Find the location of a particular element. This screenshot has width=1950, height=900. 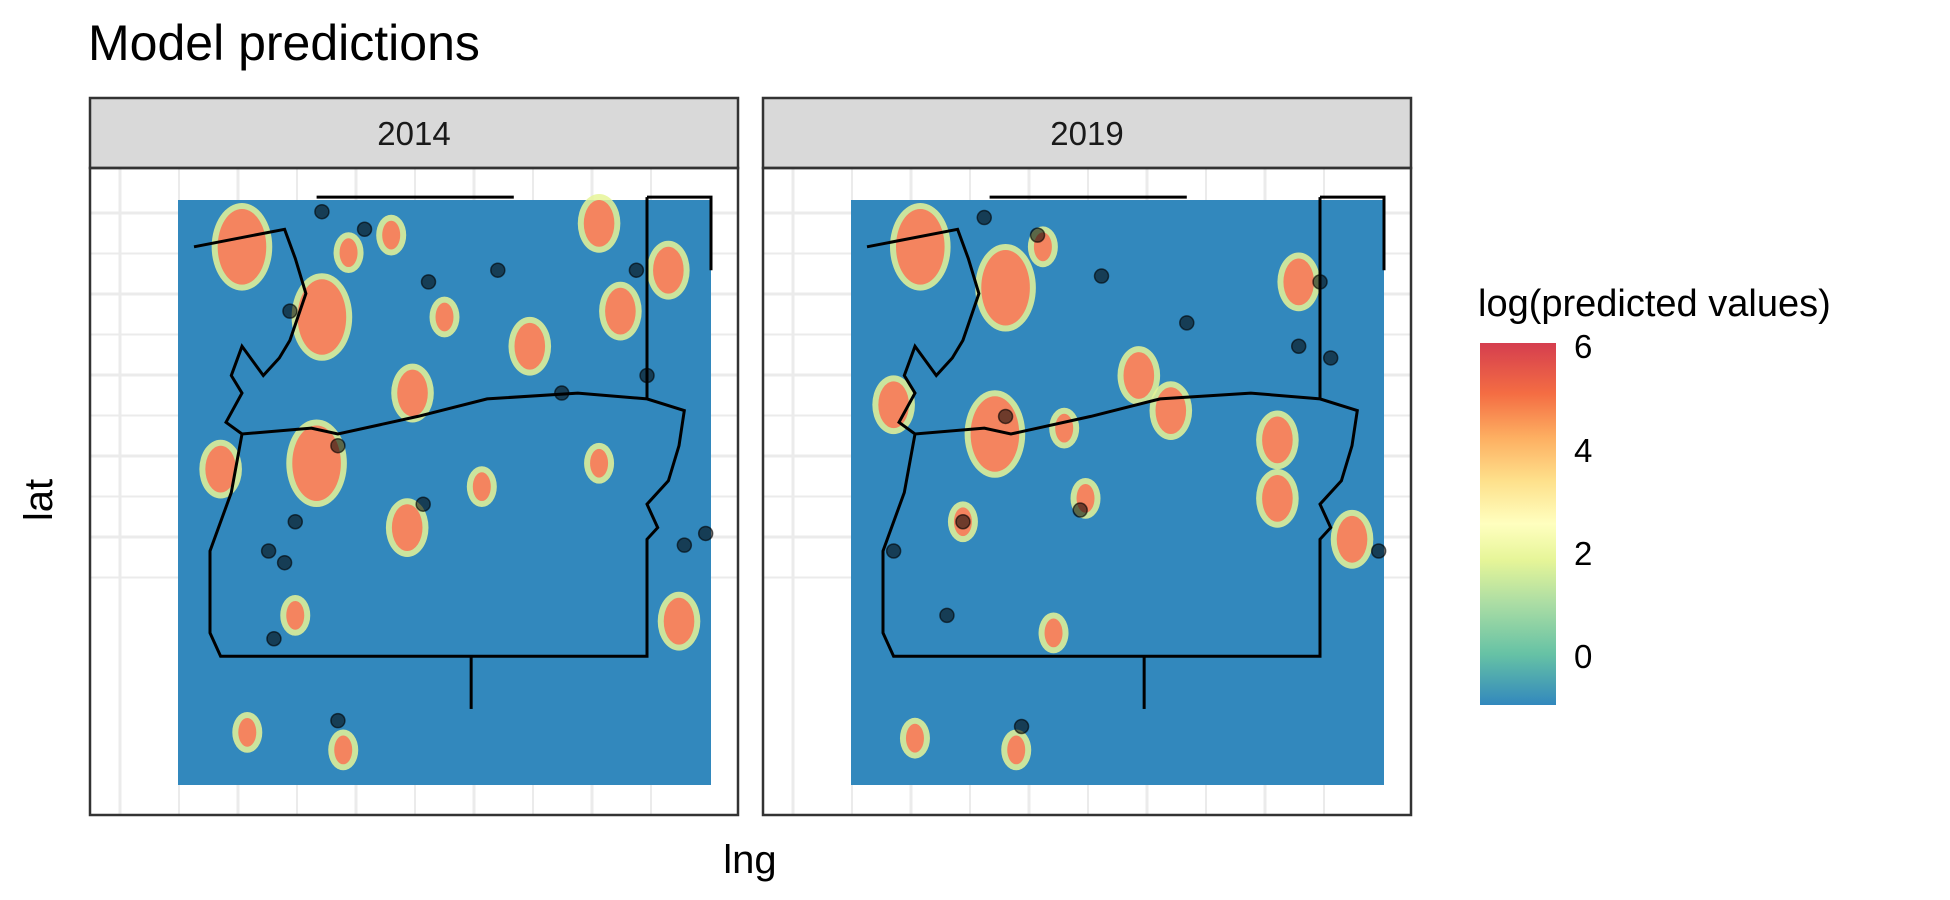

facet-strip-label: 2019 is located at coordinates (1086, 133).